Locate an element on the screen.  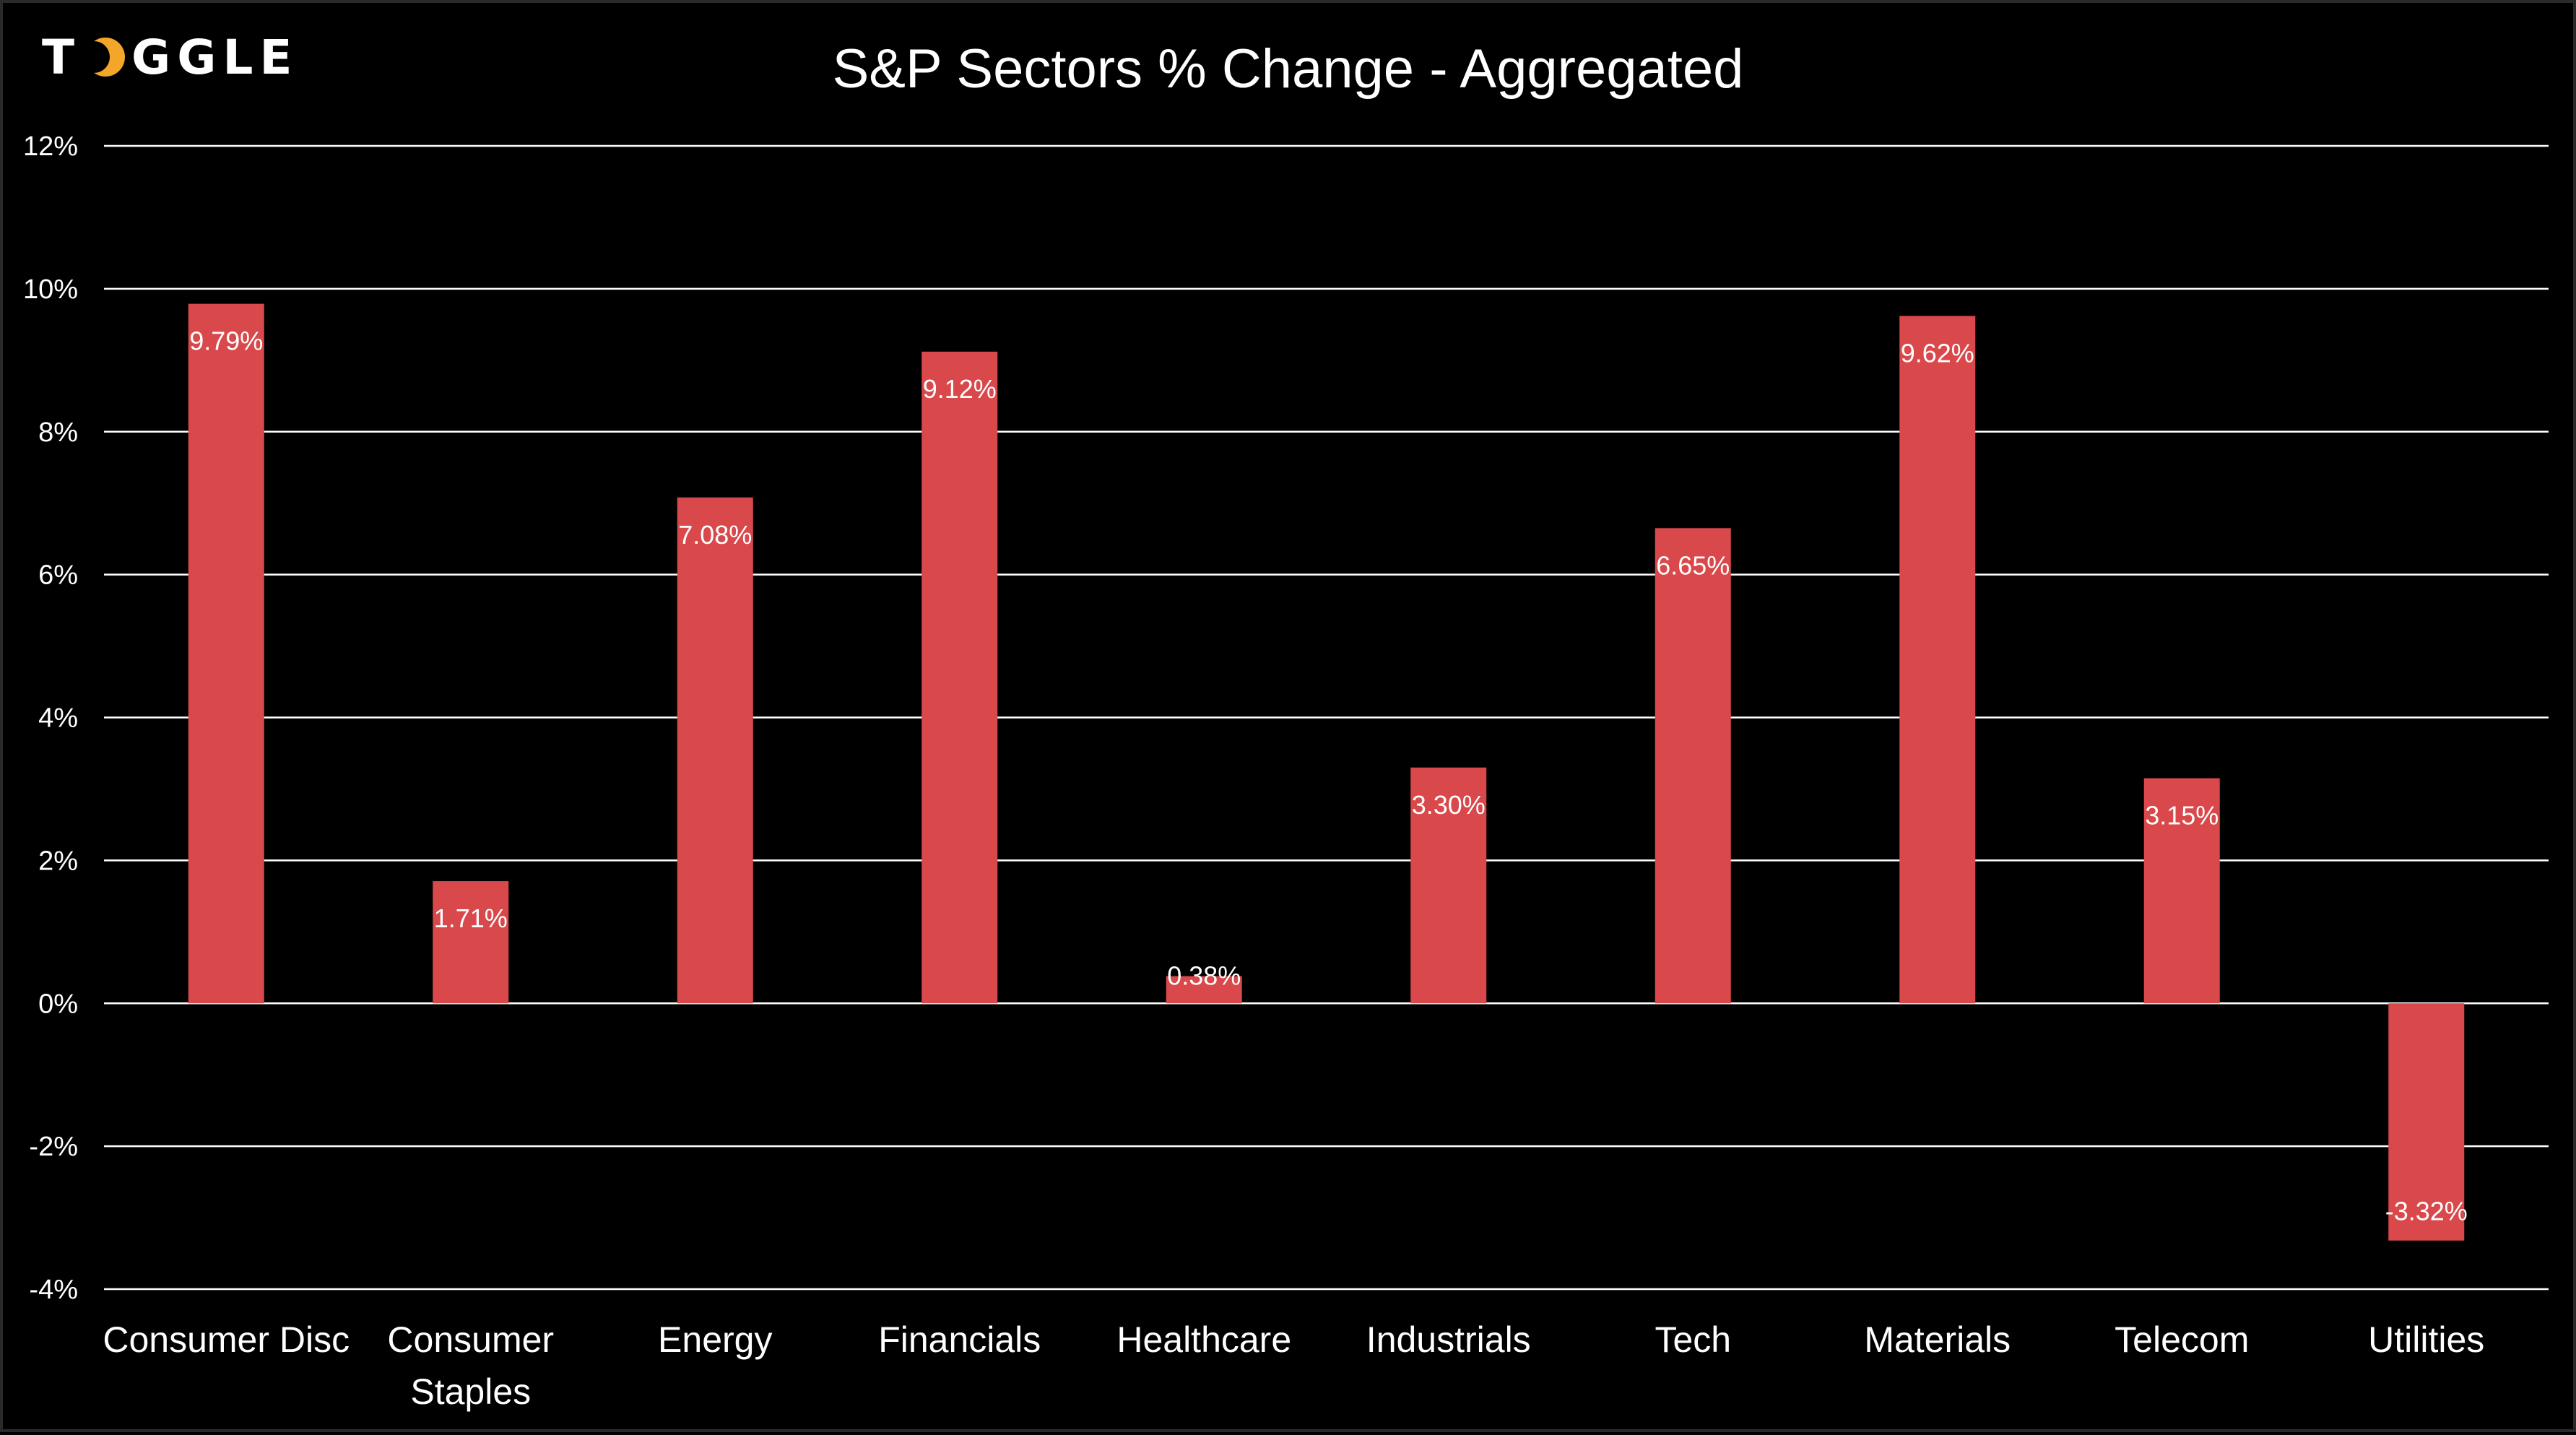
y-tick-label: 0% is located at coordinates (58, 1004).